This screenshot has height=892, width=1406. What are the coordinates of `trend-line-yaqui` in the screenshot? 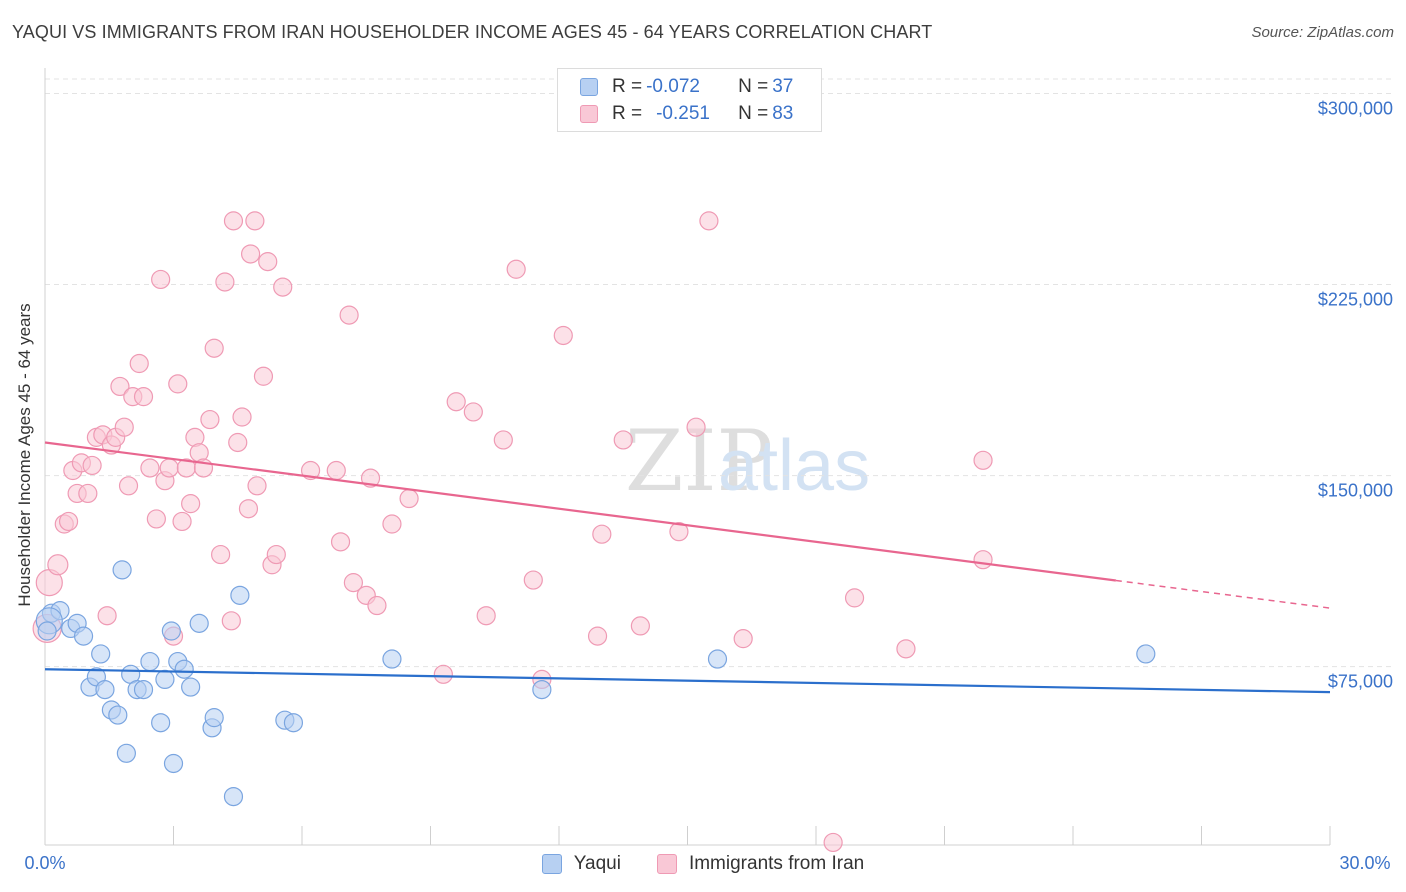 It's located at (687, 681).